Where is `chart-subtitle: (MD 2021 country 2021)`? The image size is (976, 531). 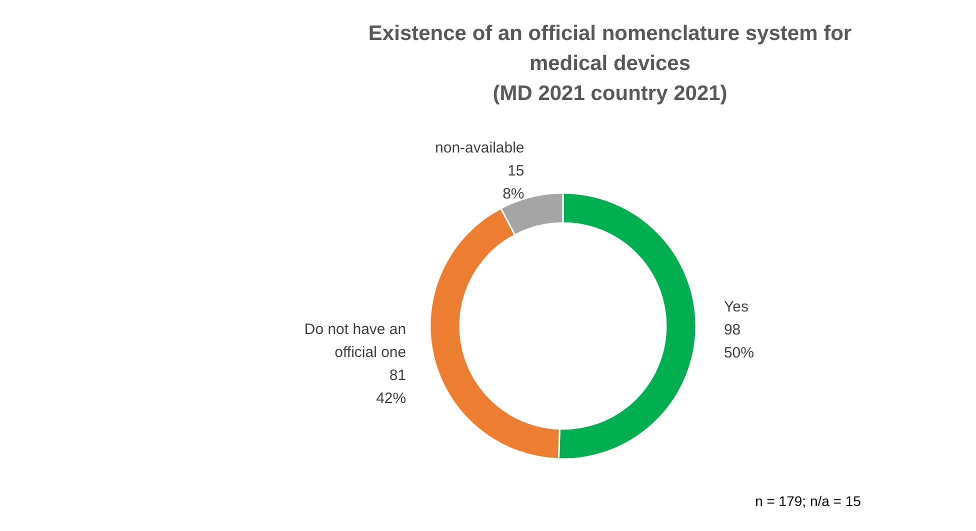 chart-subtitle: (MD 2021 country 2021) is located at coordinates (610, 93).